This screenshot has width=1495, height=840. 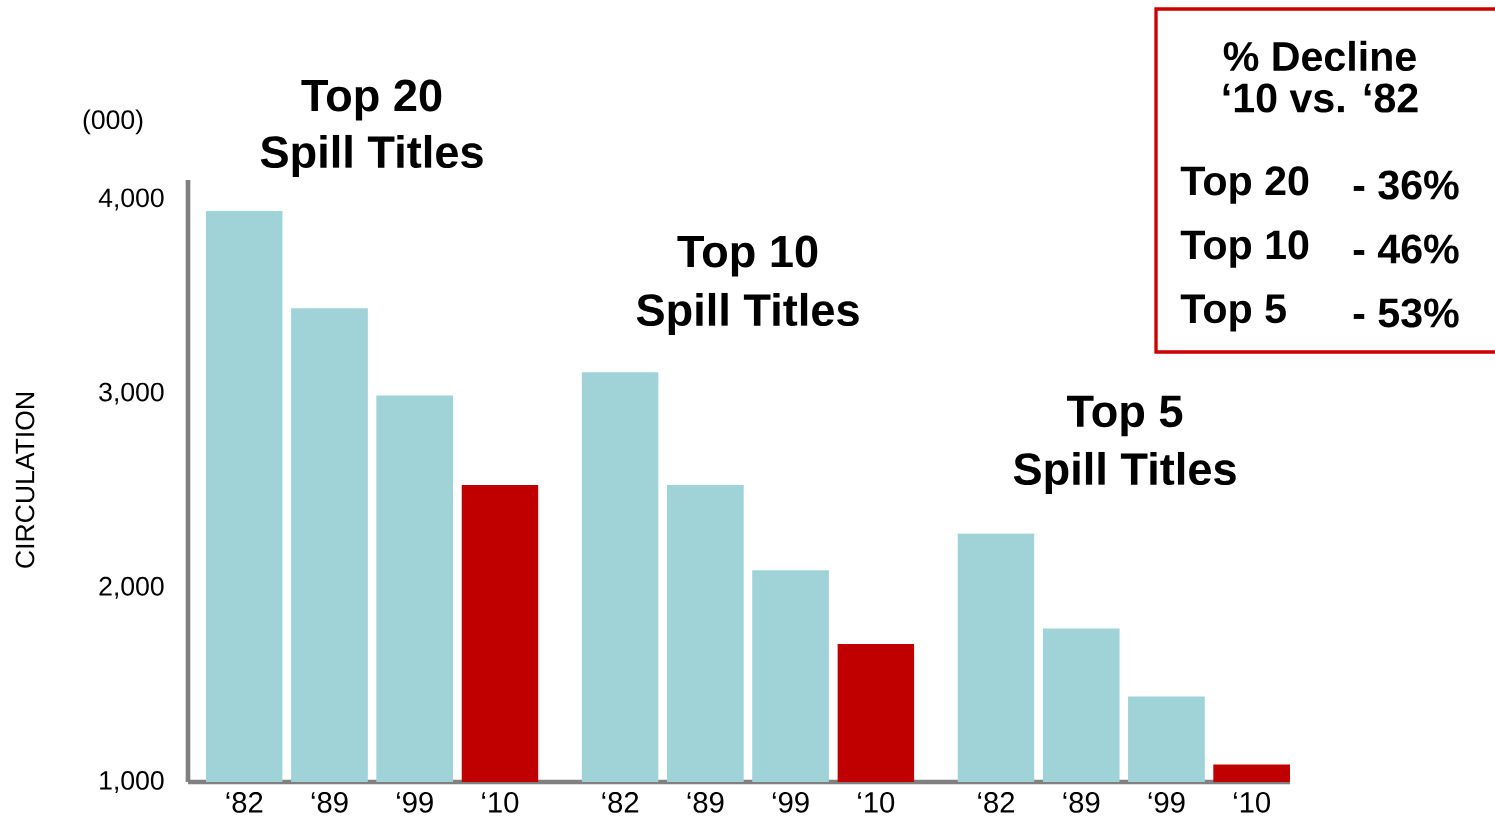 What do you see at coordinates (371, 156) in the screenshot?
I see `text: Spill Titles` at bounding box center [371, 156].